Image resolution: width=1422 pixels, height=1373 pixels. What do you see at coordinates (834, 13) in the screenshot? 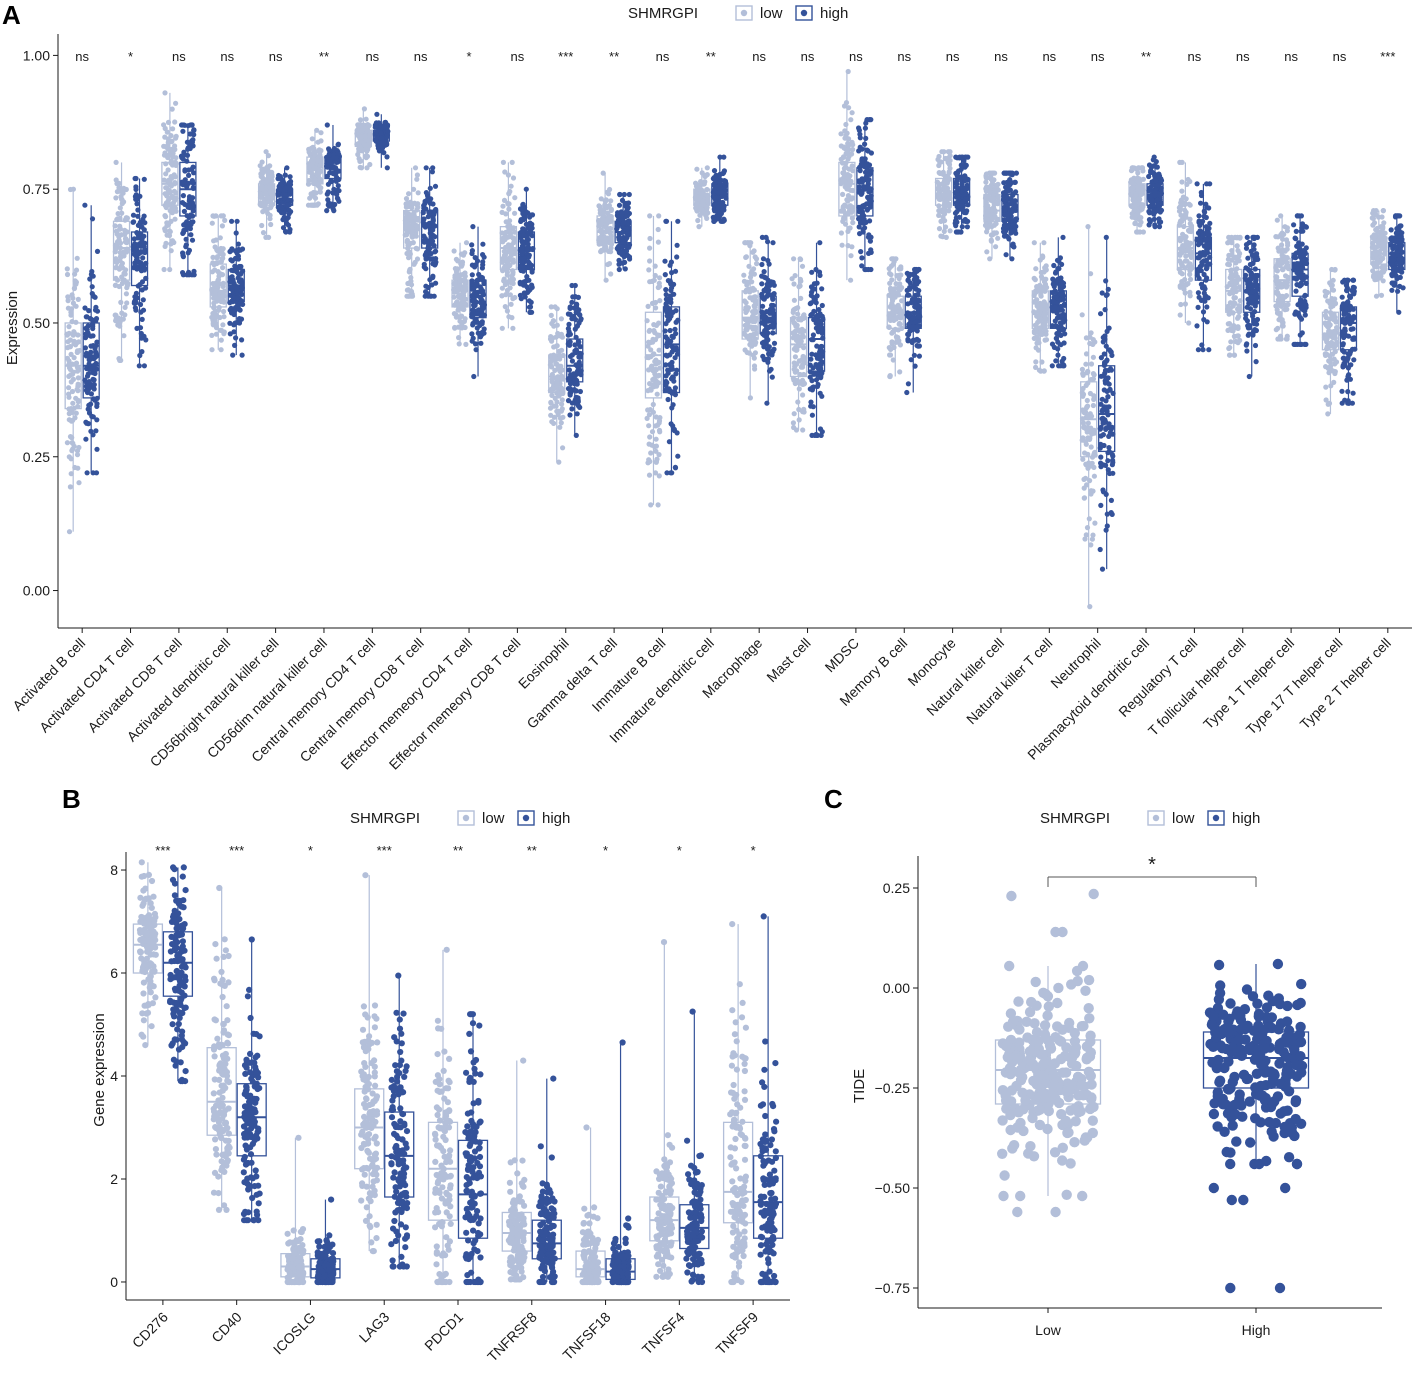
I see `chart-a-legend-high-label: high` at bounding box center [834, 13].